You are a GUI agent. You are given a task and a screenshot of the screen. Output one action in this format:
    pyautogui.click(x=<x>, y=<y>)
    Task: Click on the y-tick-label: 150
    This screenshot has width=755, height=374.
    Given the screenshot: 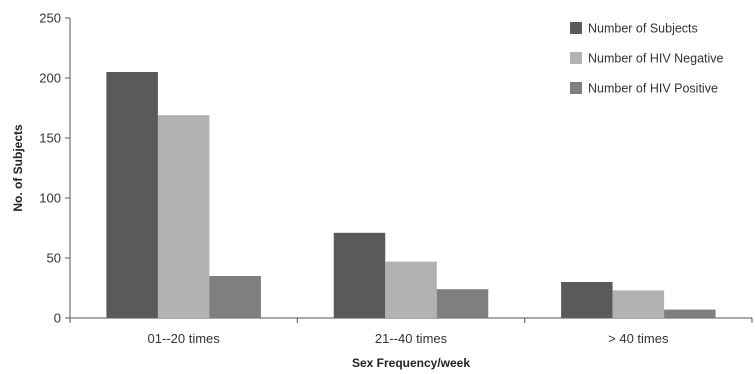 What is the action you would take?
    pyautogui.click(x=50, y=138)
    